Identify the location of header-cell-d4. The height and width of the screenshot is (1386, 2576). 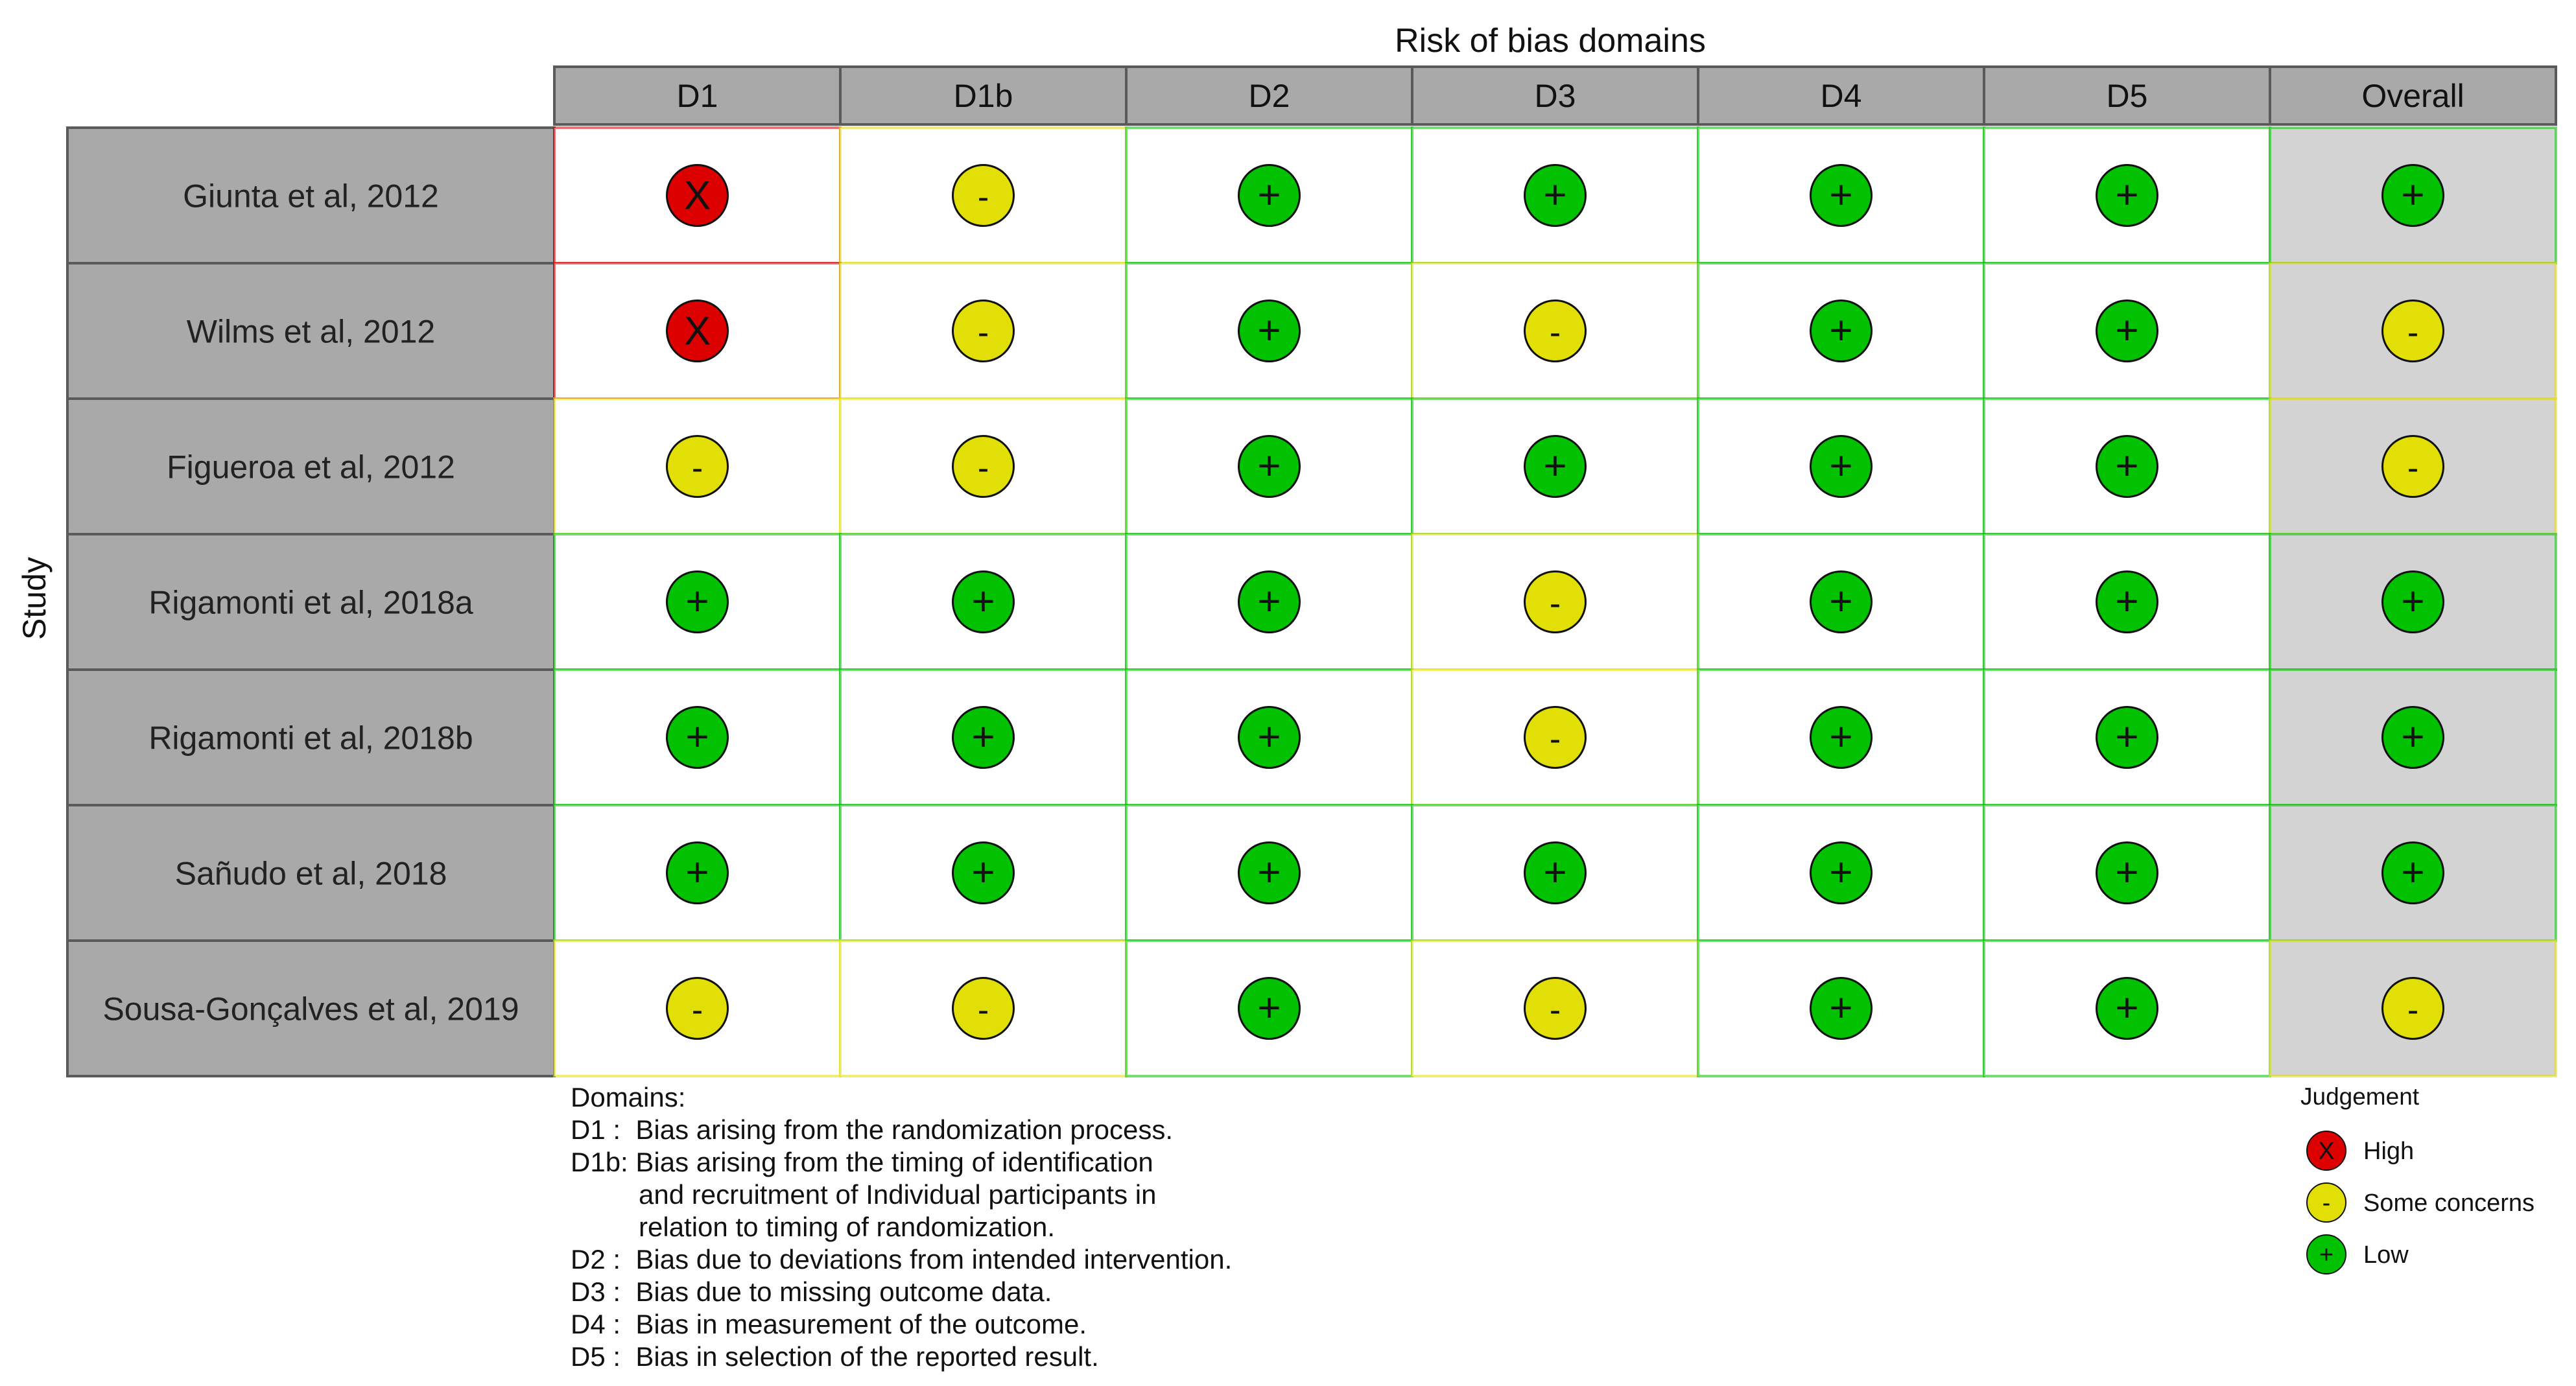
(1841, 95).